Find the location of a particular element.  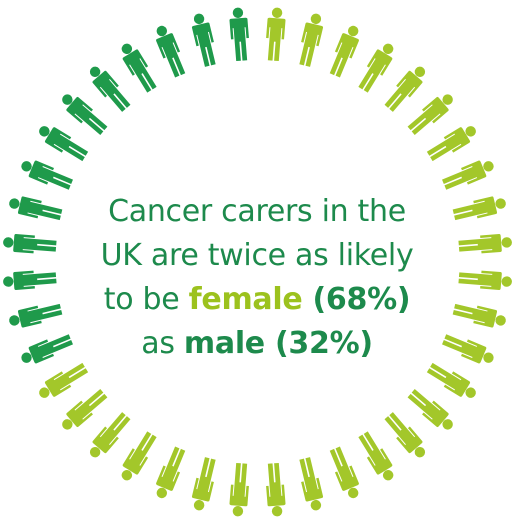

headline-line-4: as male (32%) is located at coordinates (257, 344).